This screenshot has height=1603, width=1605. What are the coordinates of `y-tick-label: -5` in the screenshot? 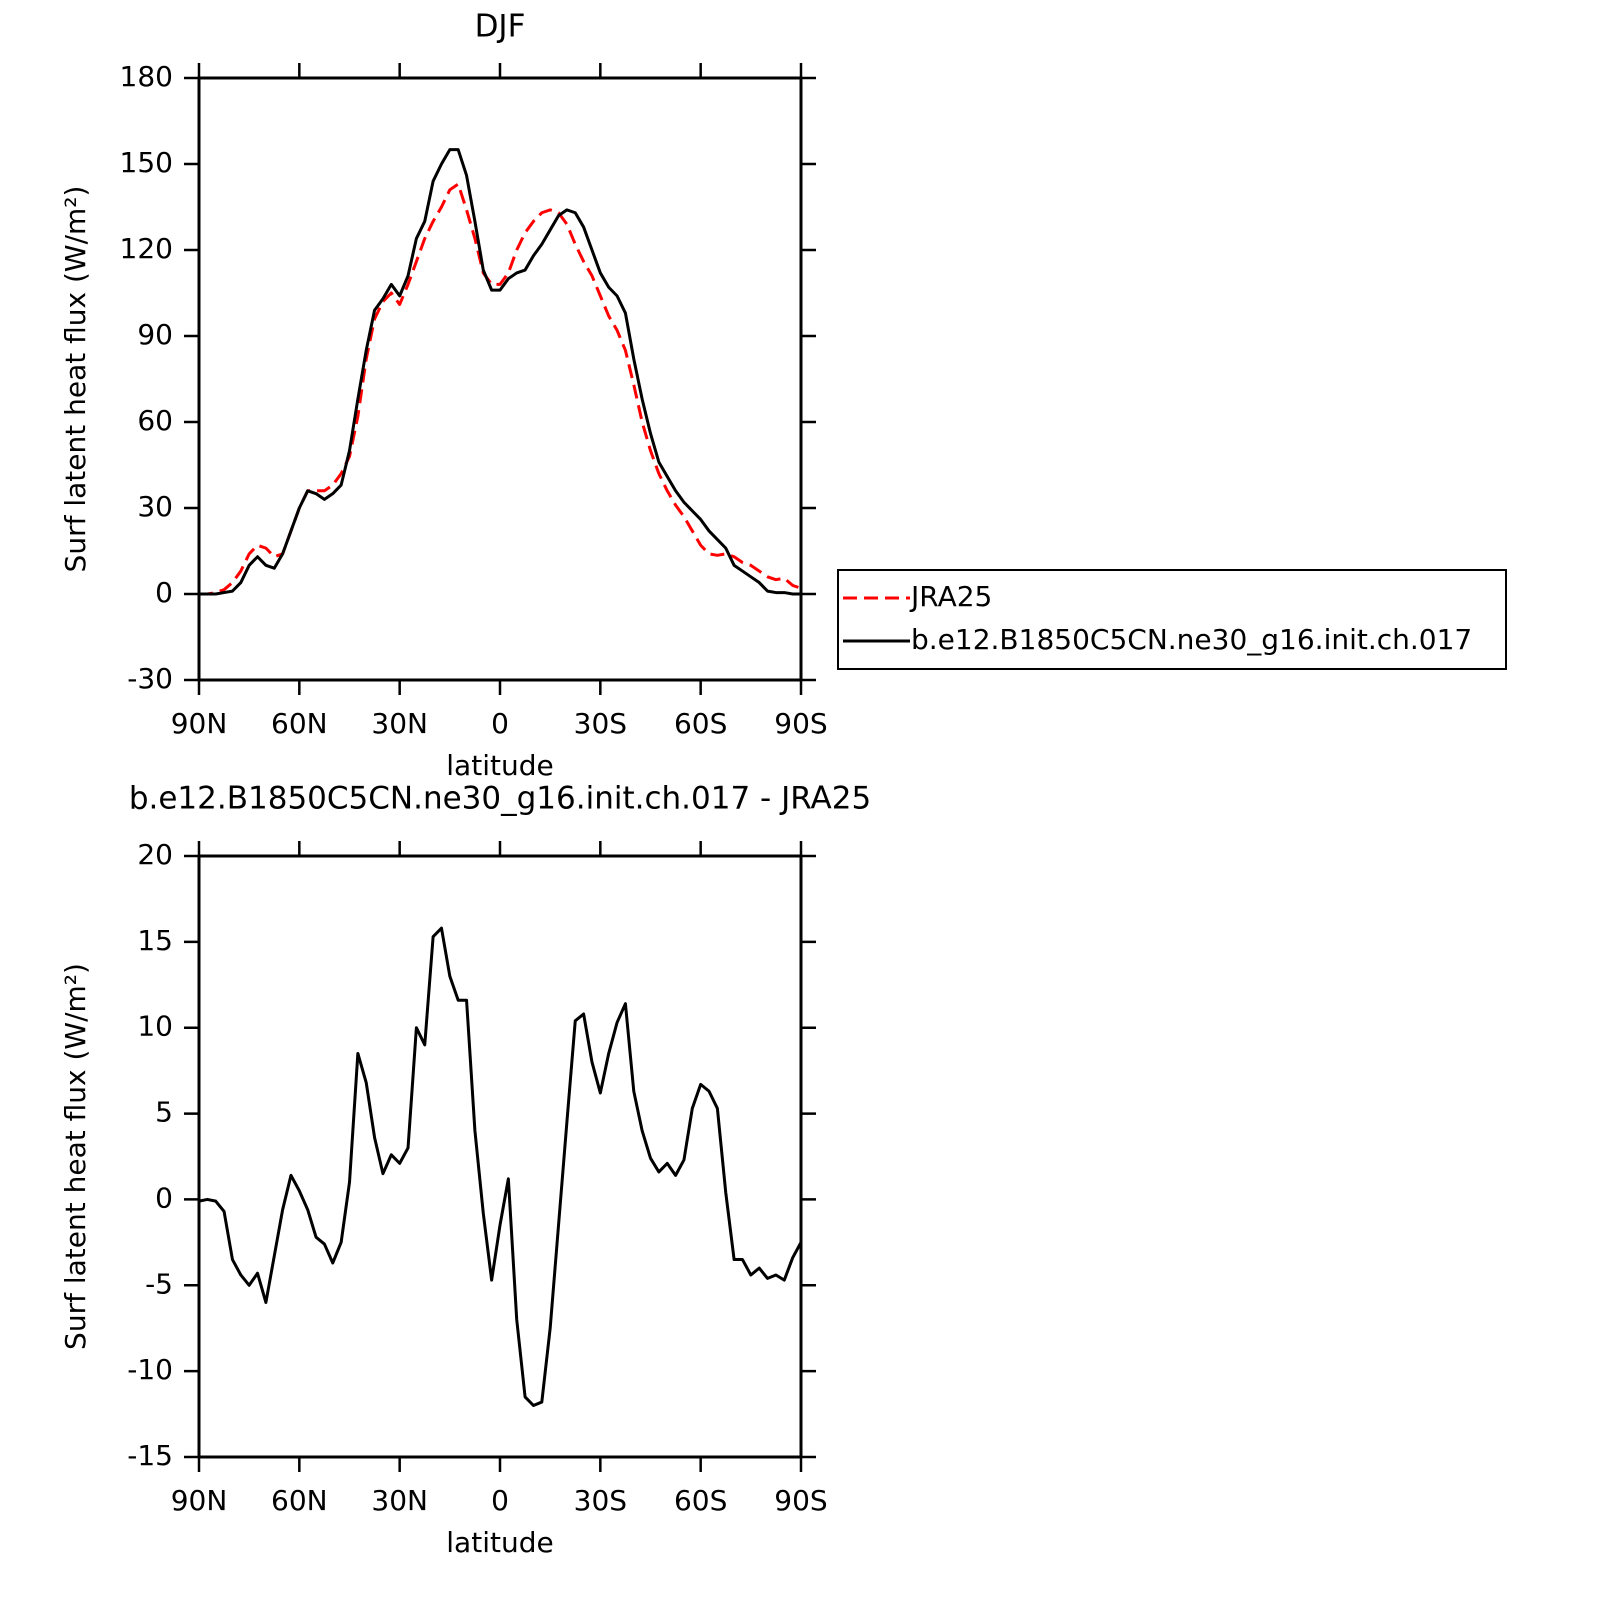 It's located at (159, 1283).